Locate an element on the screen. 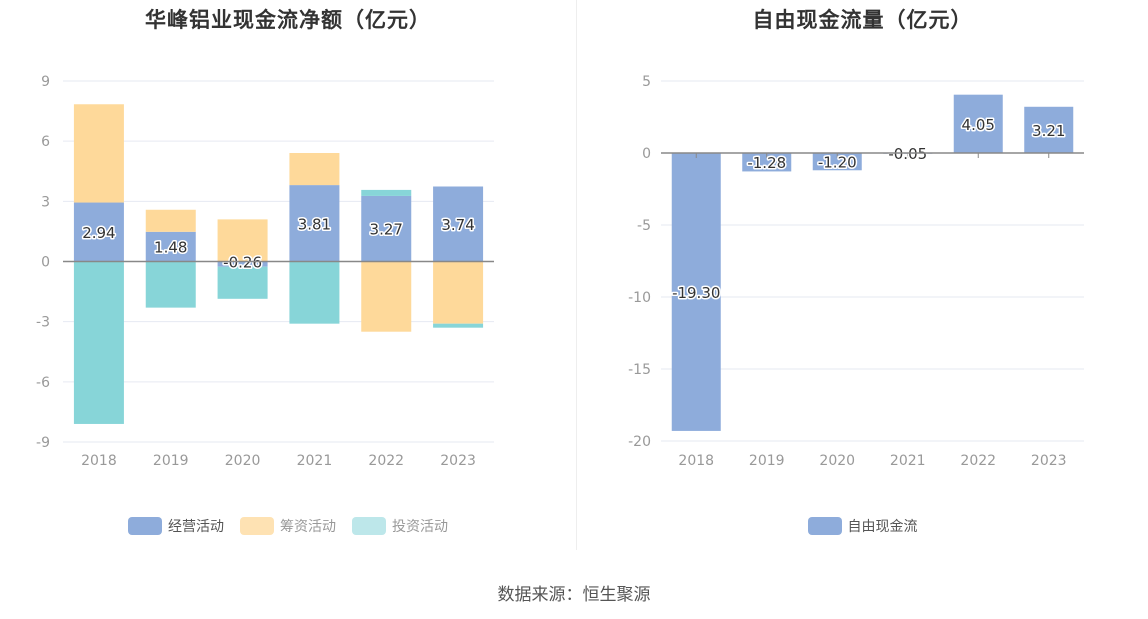  data-label: -1.28 is located at coordinates (766, 163).